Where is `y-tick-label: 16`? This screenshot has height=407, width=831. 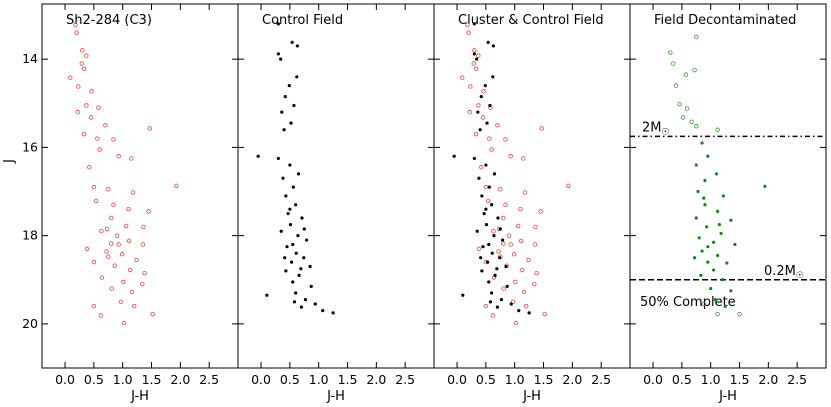 y-tick-label: 16 is located at coordinates (30, 146).